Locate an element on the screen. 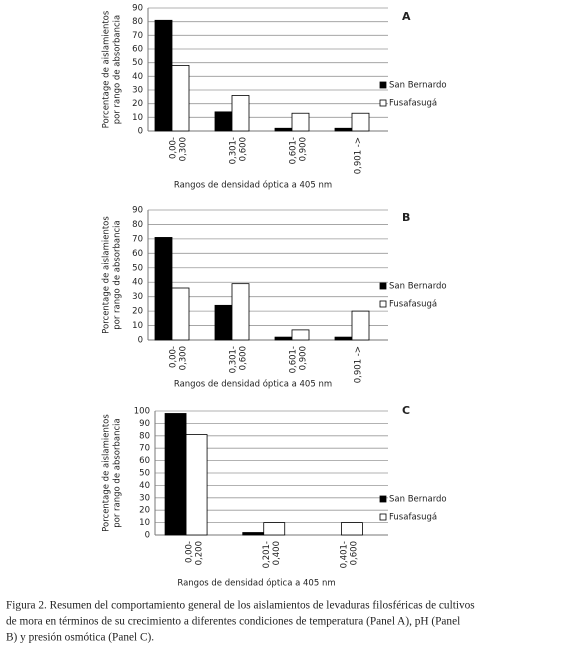 The image size is (578, 650). panel-label: C is located at coordinates (406, 410).